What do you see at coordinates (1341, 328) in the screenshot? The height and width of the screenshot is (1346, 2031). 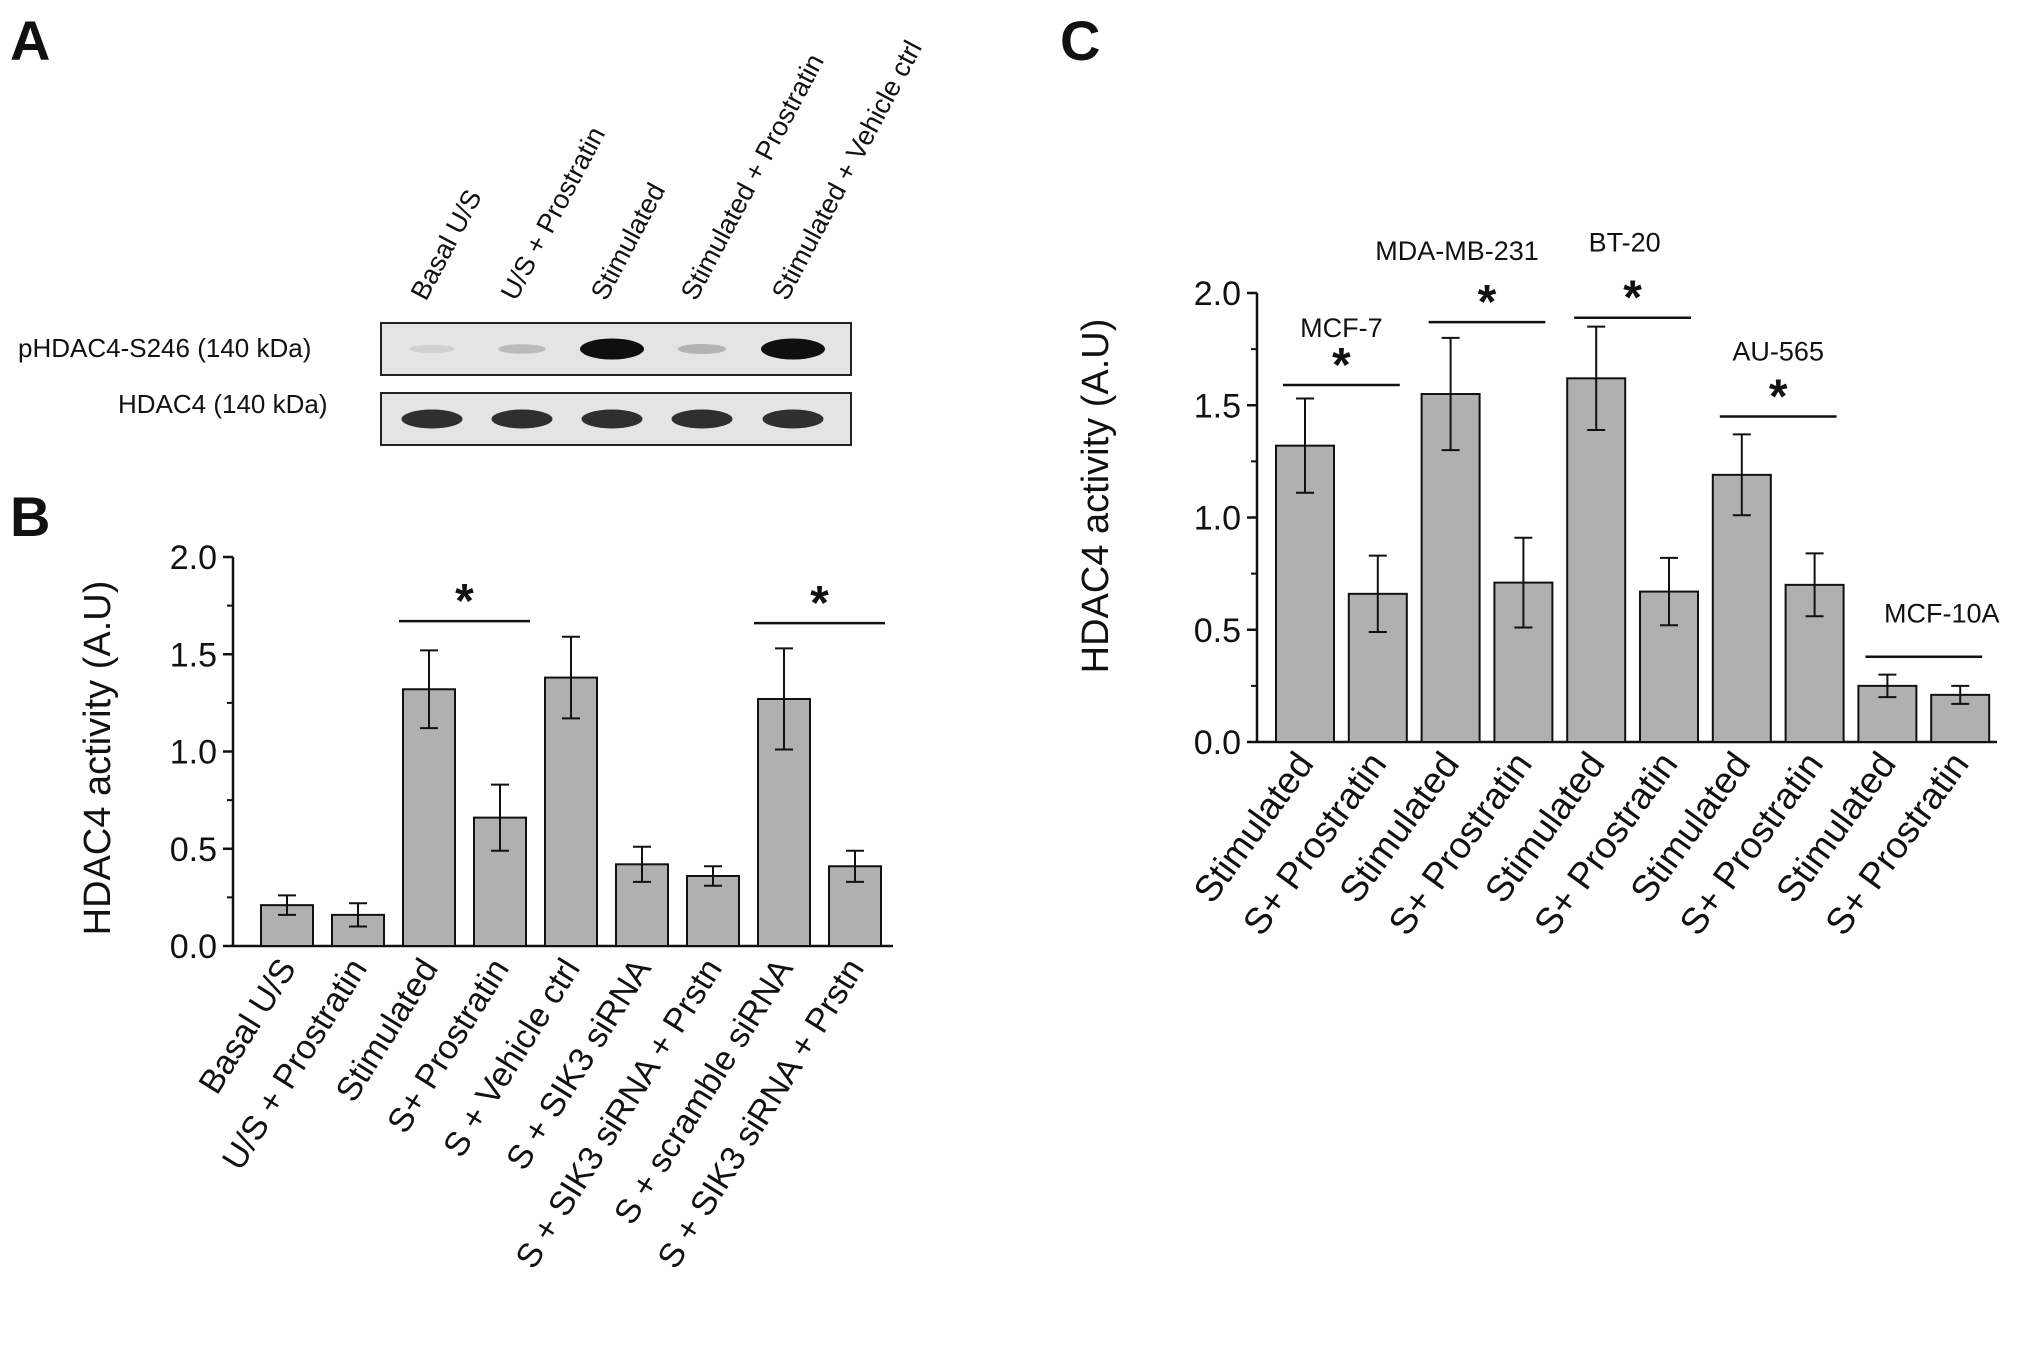 I see `cell-line-label: MCF-7` at bounding box center [1341, 328].